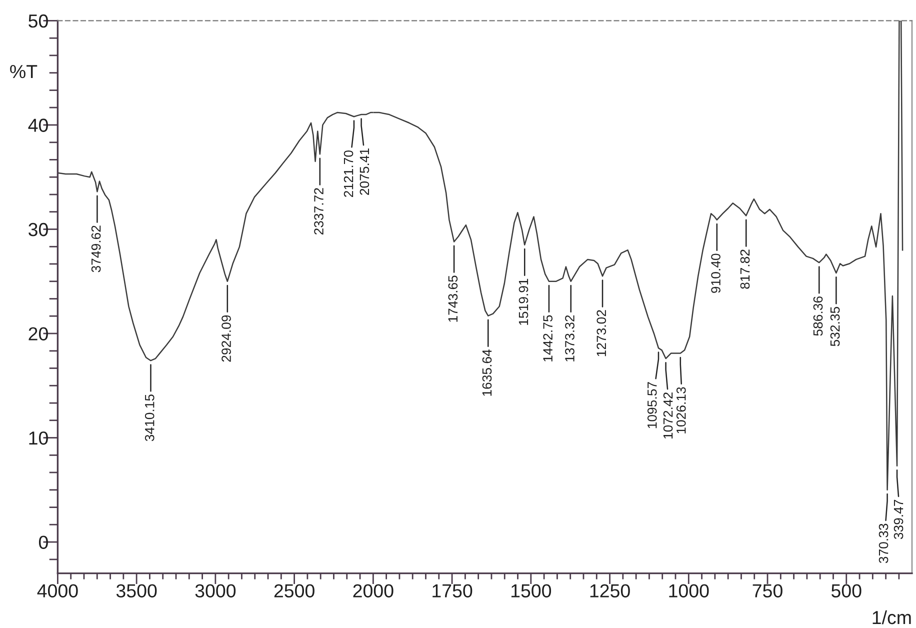 The image size is (916, 628). I want to click on annotation: 1026.13, so click(681, 410).